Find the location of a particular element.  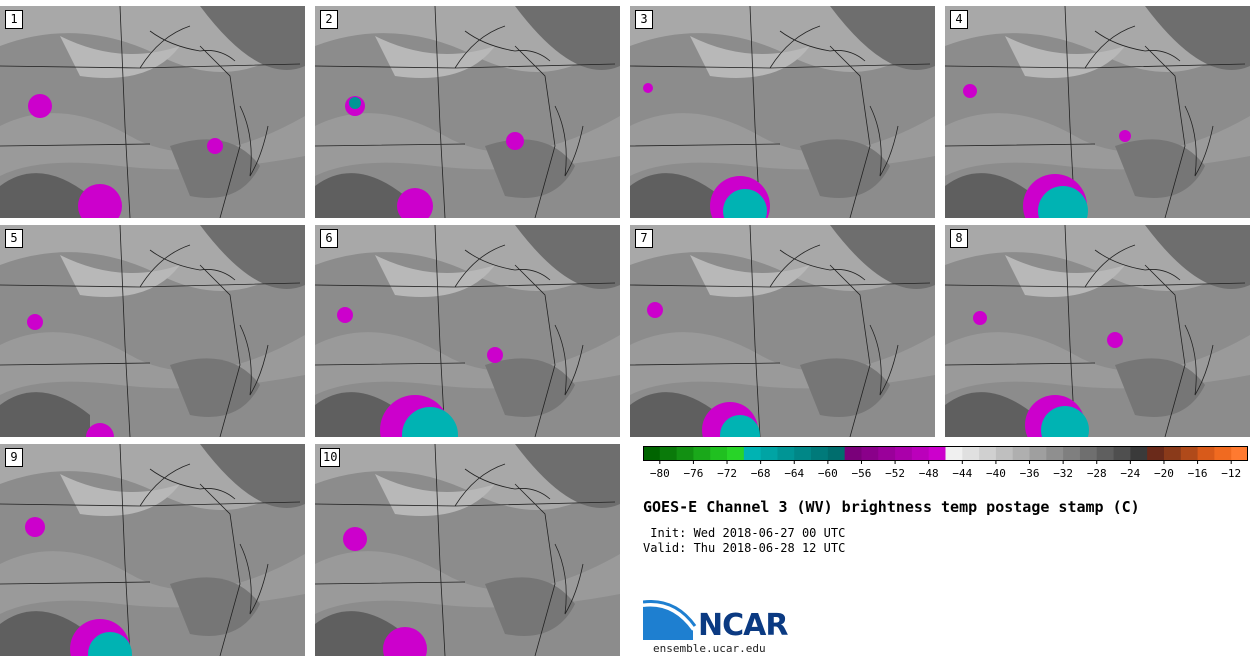

panel-number: 5 is located at coordinates (14, 238).